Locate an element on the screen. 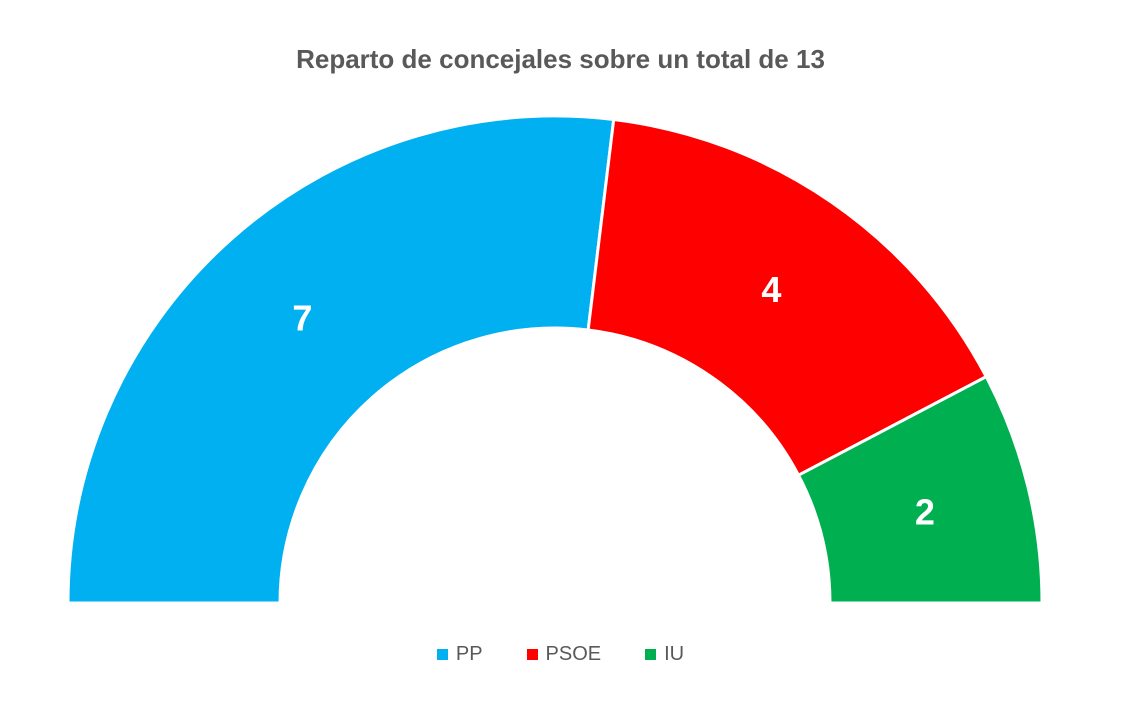 This screenshot has height=728, width=1121. legend-item-psoe: PSOE is located at coordinates (564, 654).